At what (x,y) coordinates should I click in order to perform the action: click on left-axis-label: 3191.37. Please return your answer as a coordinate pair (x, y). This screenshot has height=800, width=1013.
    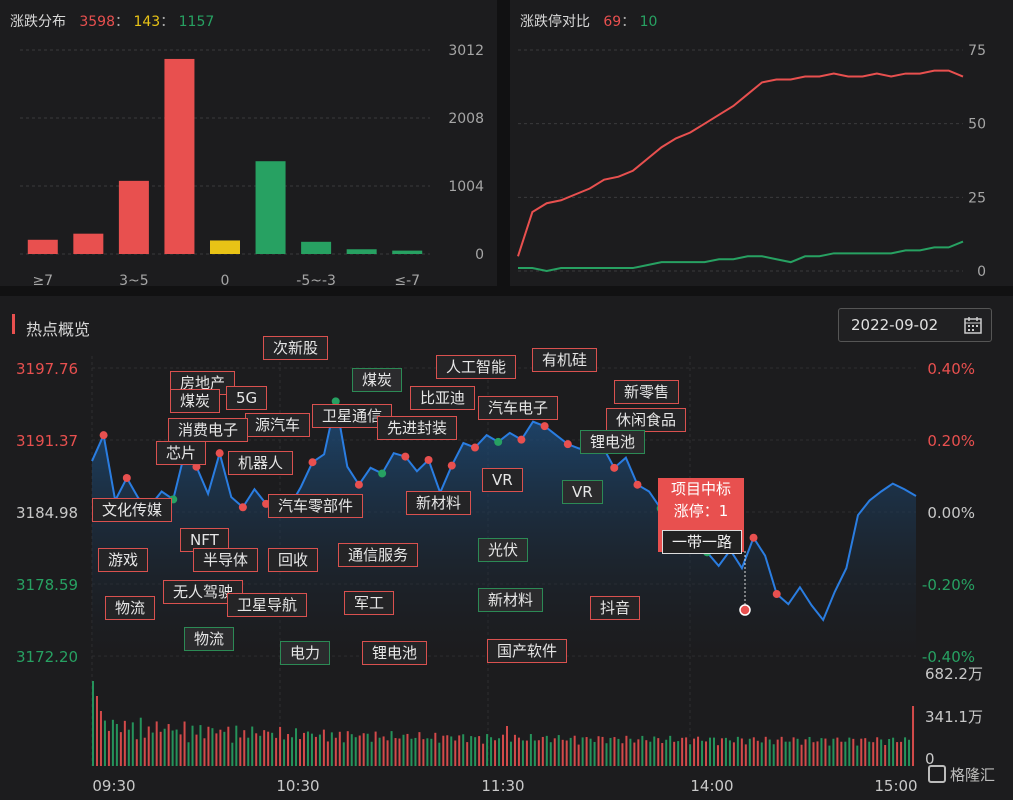
    Looking at the image, I should click on (47, 441).